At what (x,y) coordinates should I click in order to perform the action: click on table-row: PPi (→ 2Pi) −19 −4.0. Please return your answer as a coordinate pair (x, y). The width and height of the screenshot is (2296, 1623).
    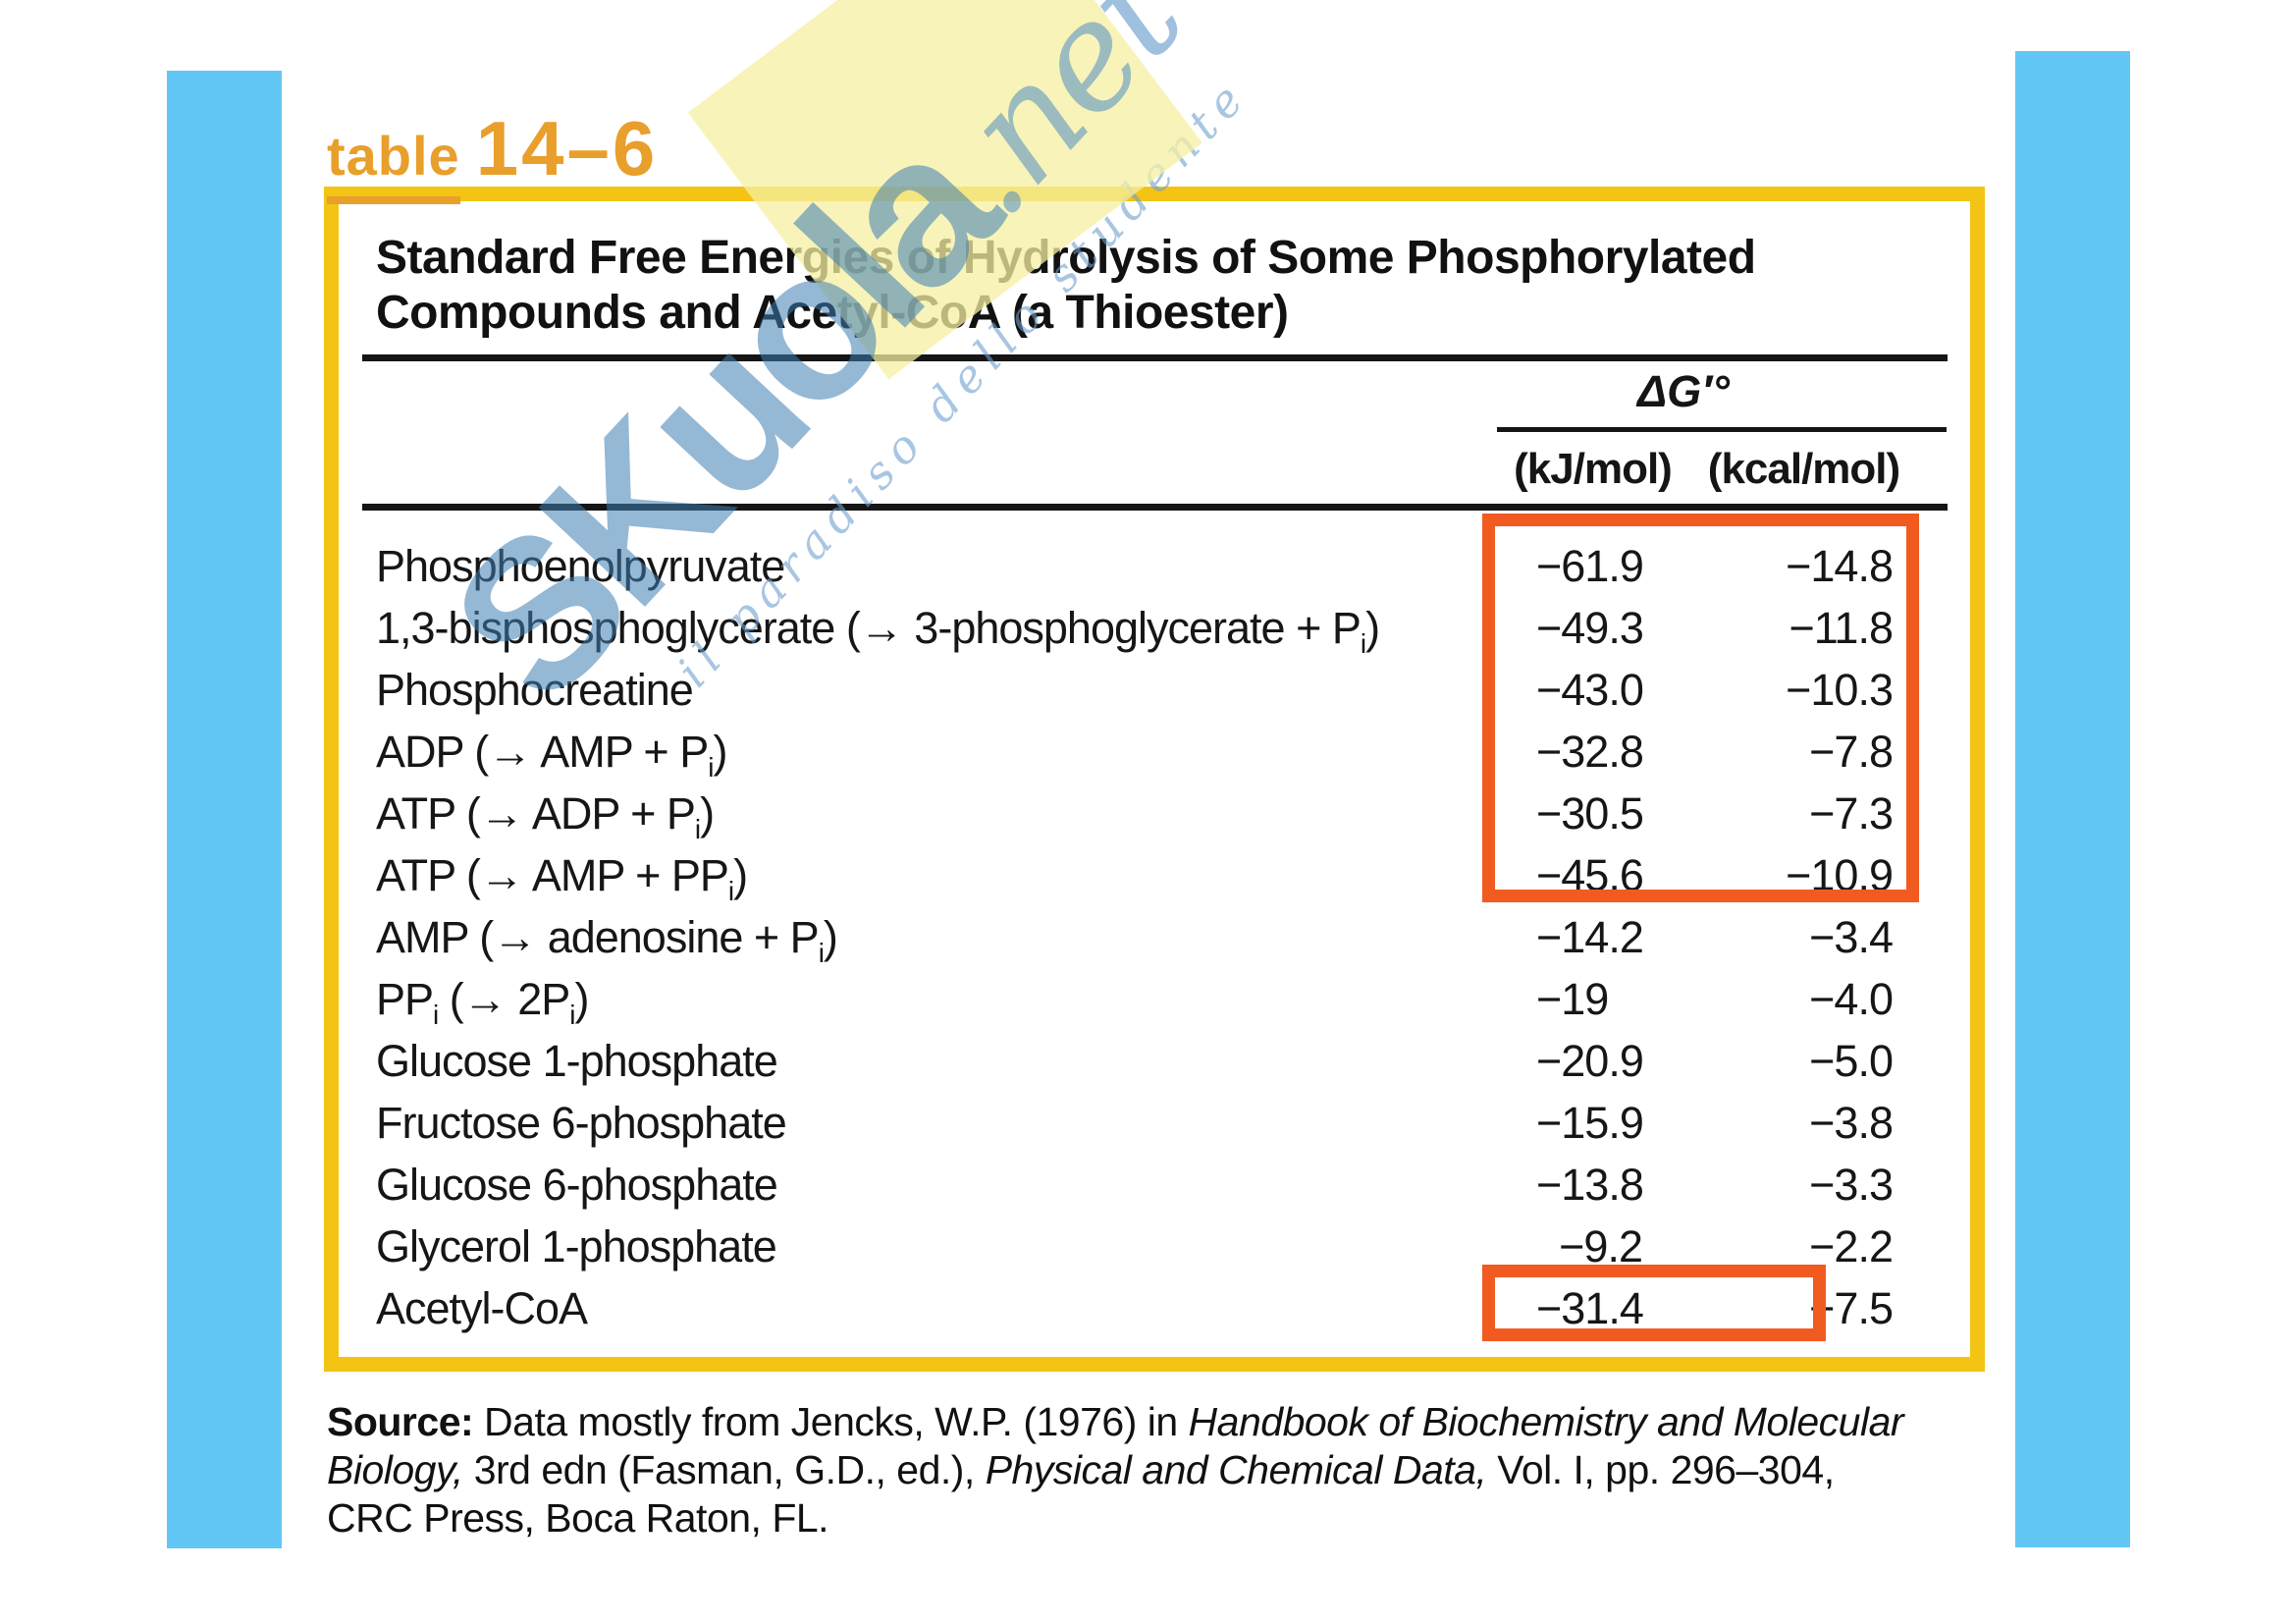
    Looking at the image, I should click on (1144, 999).